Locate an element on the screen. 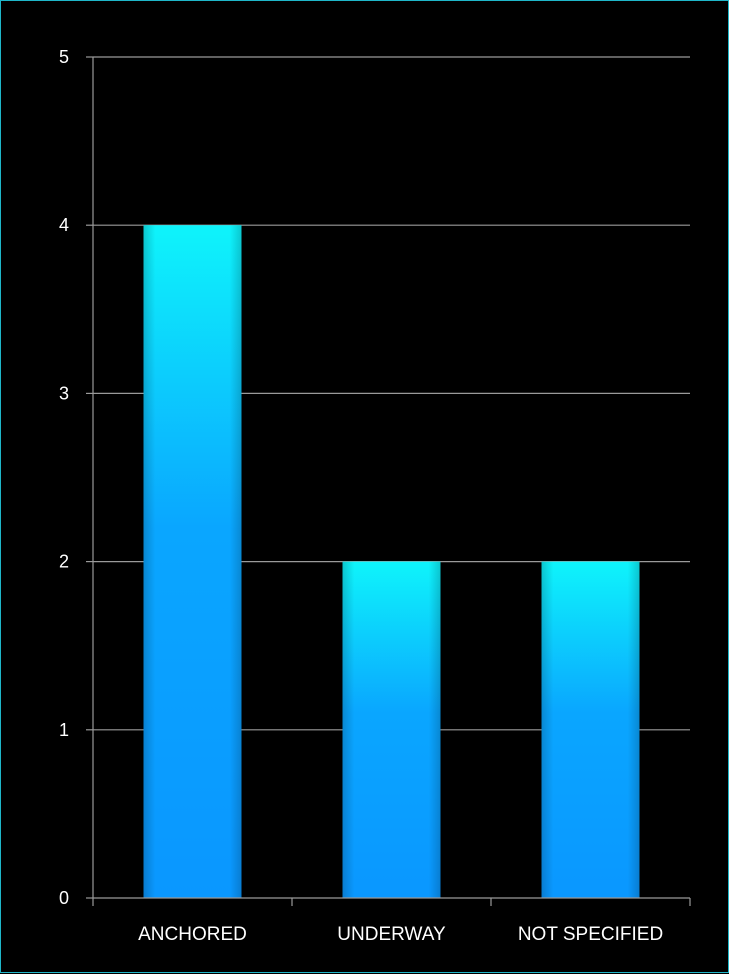 The width and height of the screenshot is (729, 974). x-category-label: UNDERWAY is located at coordinates (391, 934).